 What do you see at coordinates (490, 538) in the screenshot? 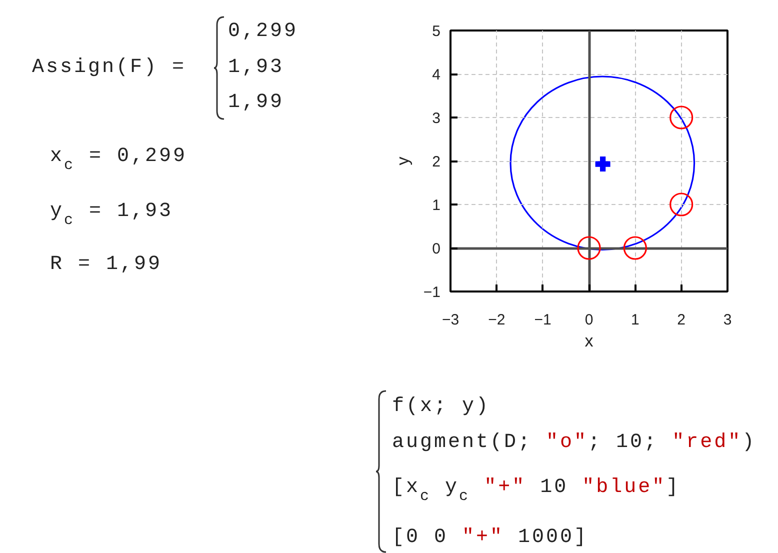
I see `text: [0 0 "+" 1000]` at bounding box center [490, 538].